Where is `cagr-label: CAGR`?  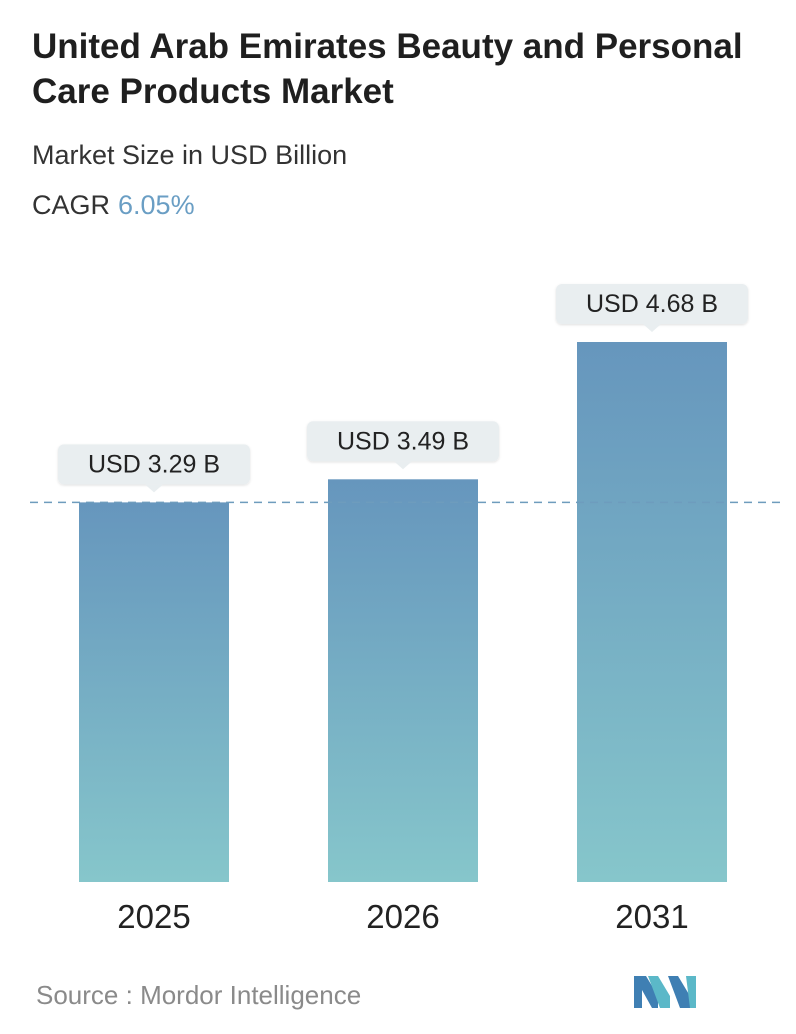
cagr-label: CAGR is located at coordinates (71, 205).